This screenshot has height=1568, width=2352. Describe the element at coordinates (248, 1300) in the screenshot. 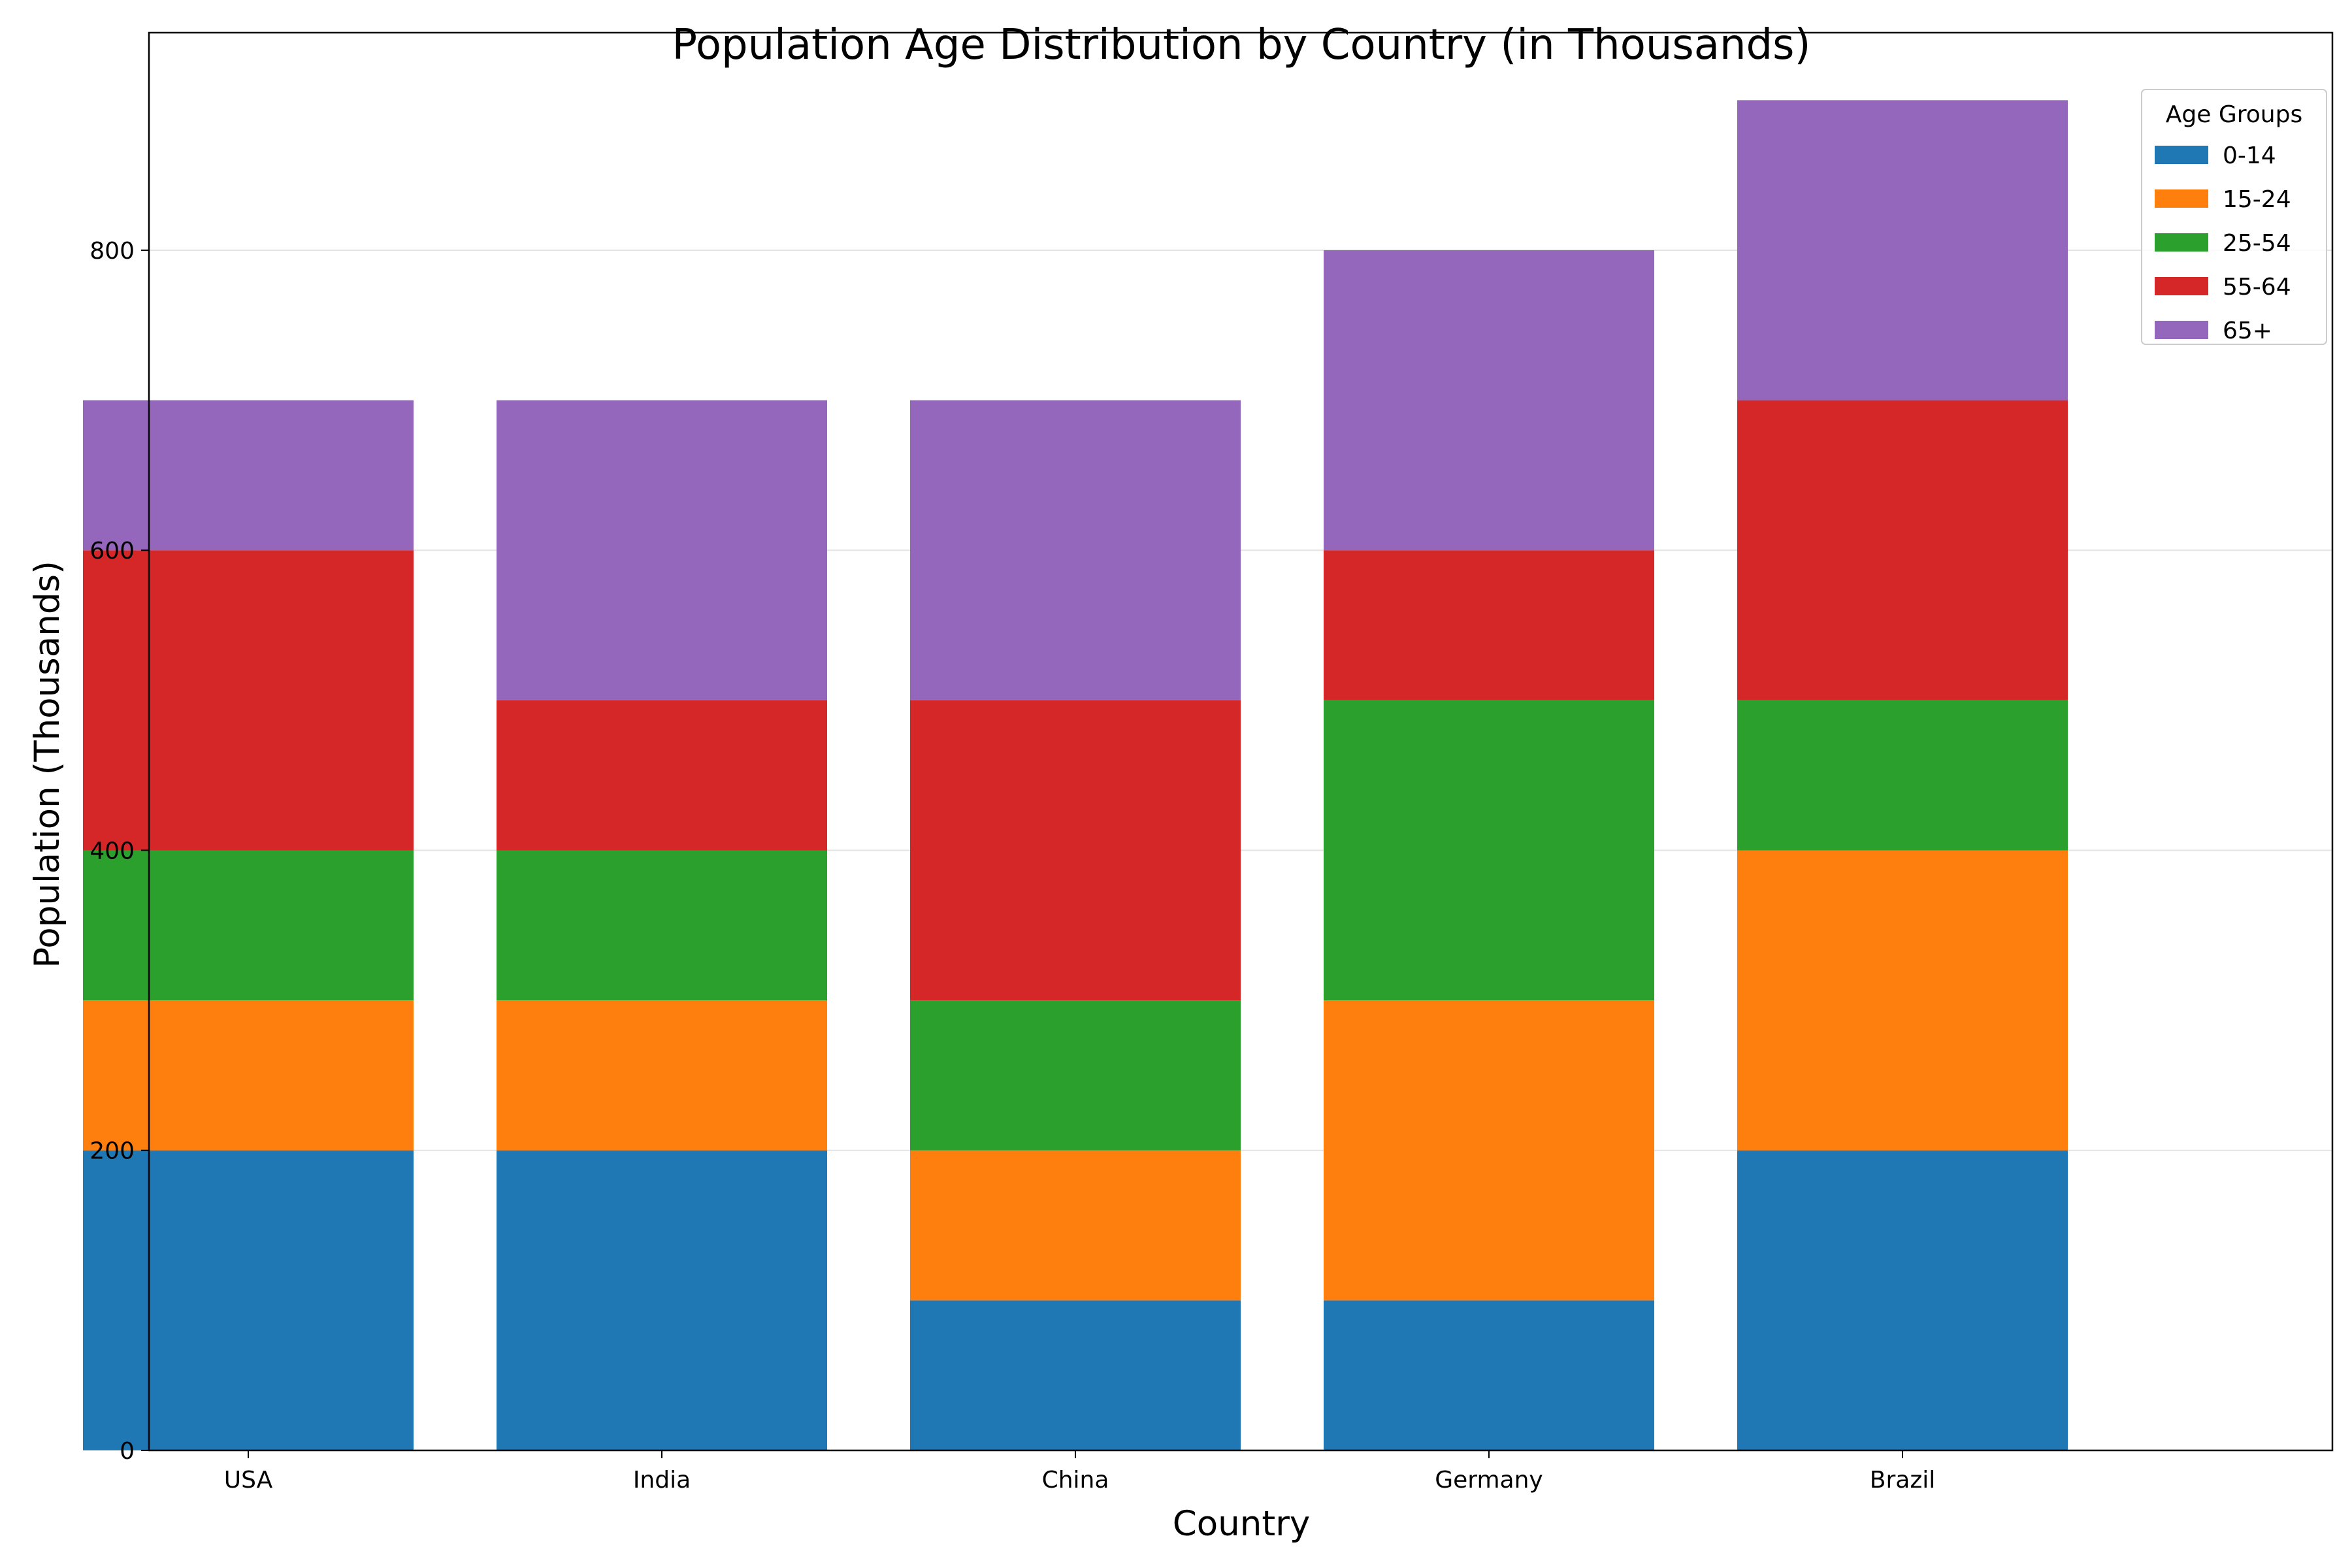

I see `bar-segment-0-14-USA` at that location.